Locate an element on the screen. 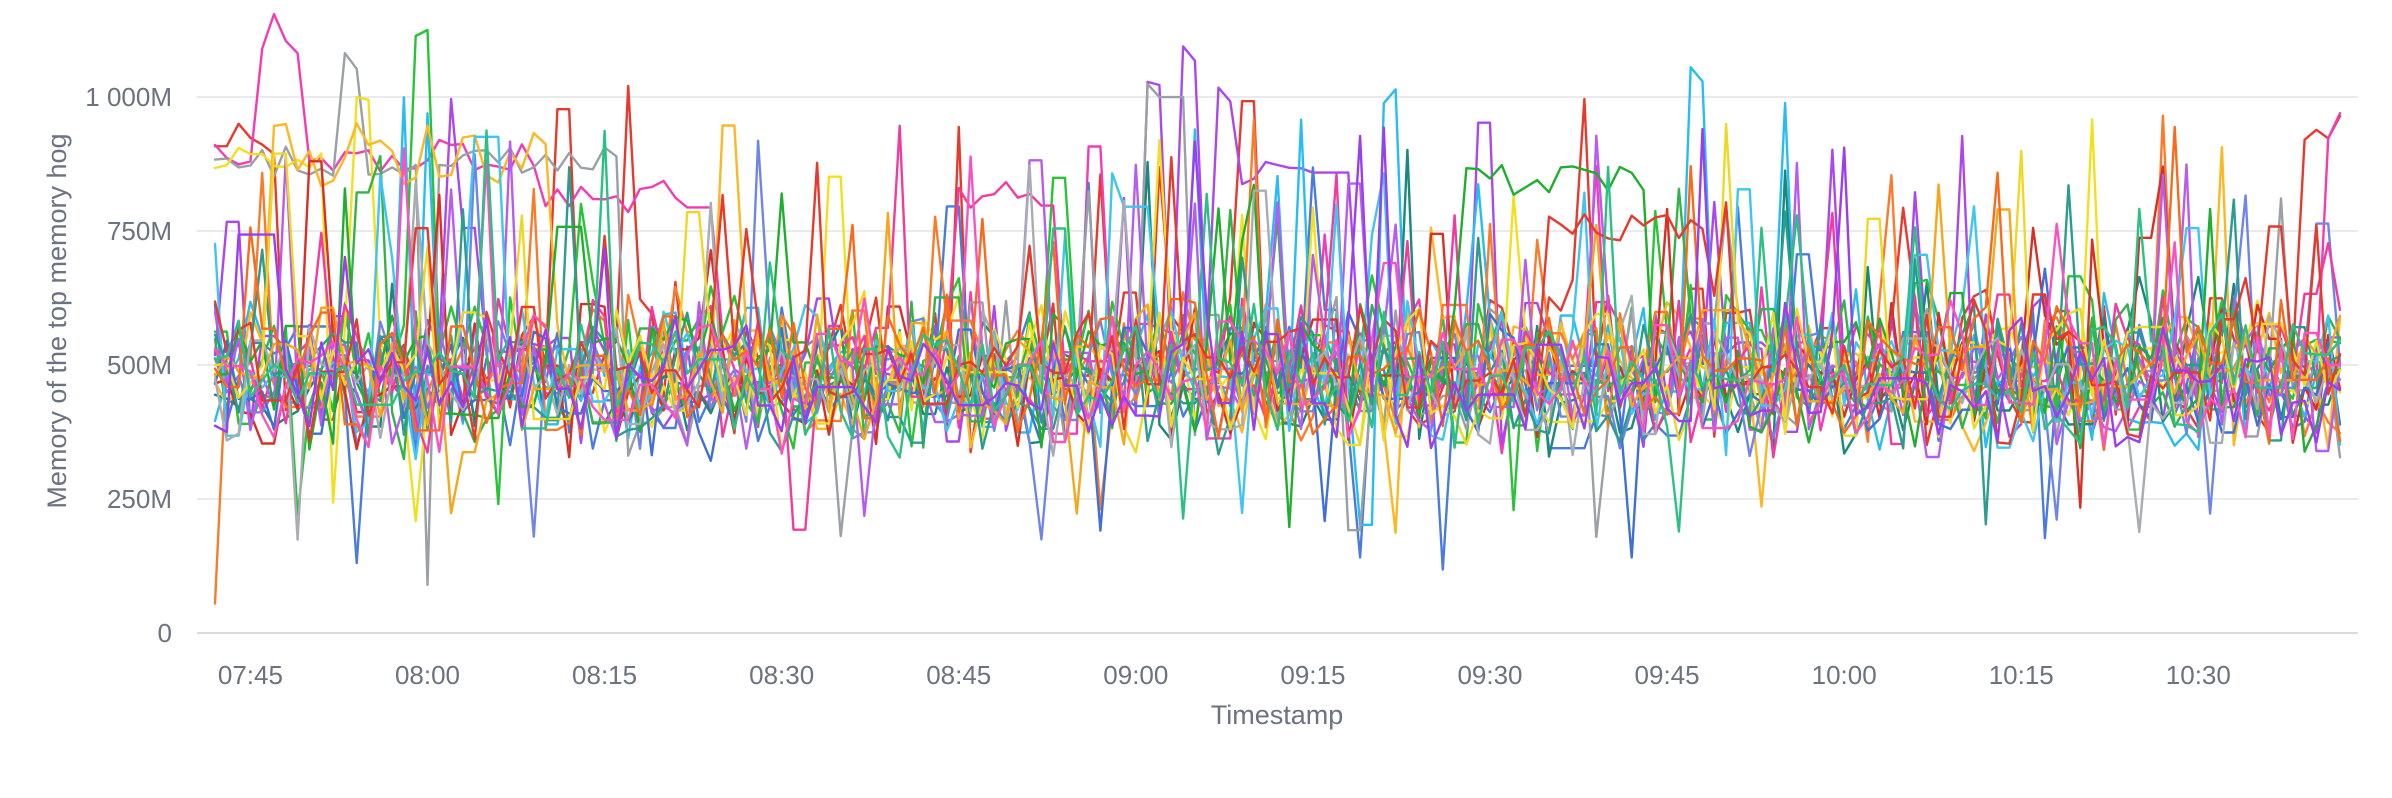  x-tick-label: 08:15 is located at coordinates (604, 675).